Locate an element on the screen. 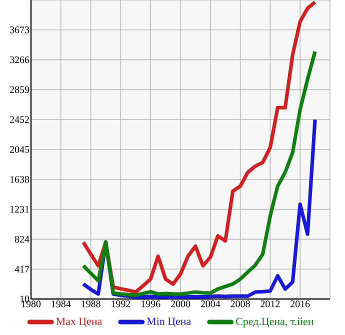 This screenshot has height=335, width=345. y-tick-label: 2859 is located at coordinates (20, 90).